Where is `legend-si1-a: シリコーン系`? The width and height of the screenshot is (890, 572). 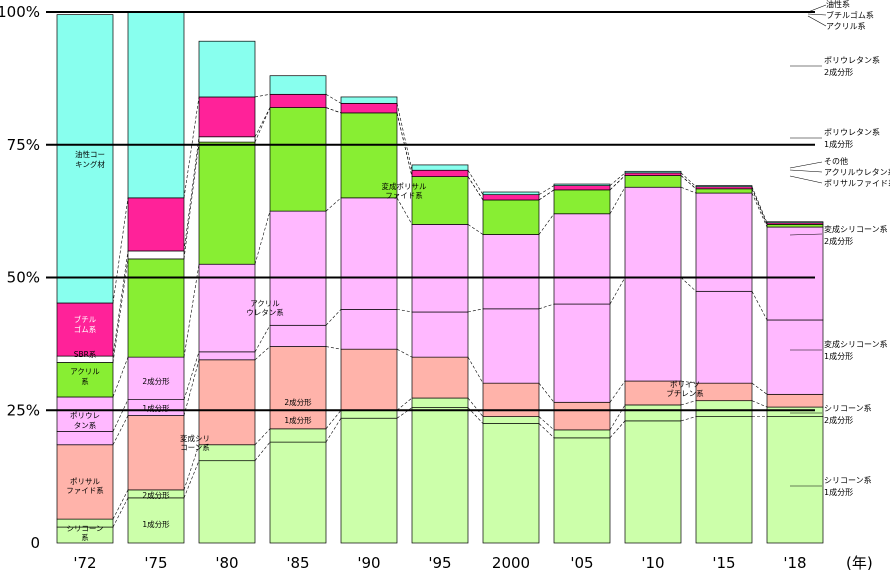 legend-si1-a: シリコーン系 is located at coordinates (848, 480).